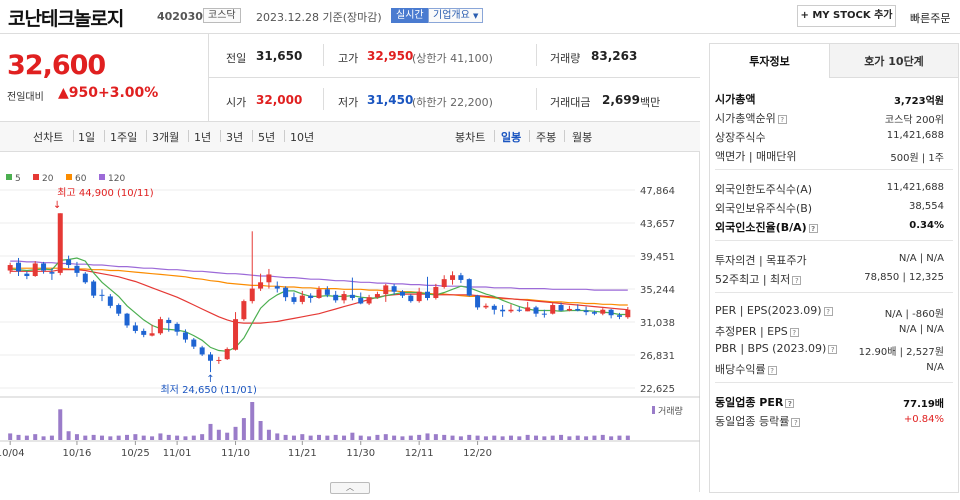 The width and height of the screenshot is (960, 500). What do you see at coordinates (166, 137) in the screenshot?
I see `period-3m: 3개월` at bounding box center [166, 137].